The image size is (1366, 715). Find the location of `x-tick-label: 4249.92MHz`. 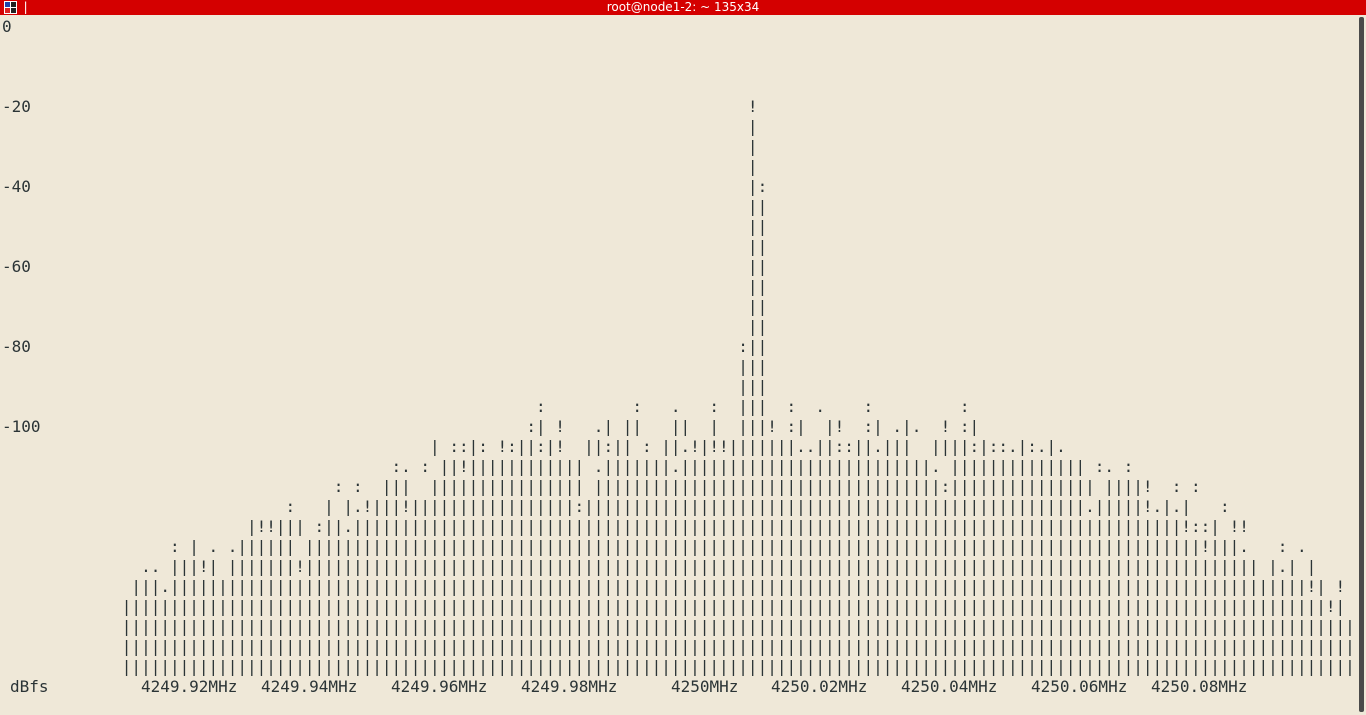

x-tick-label: 4249.92MHz is located at coordinates (189, 686).